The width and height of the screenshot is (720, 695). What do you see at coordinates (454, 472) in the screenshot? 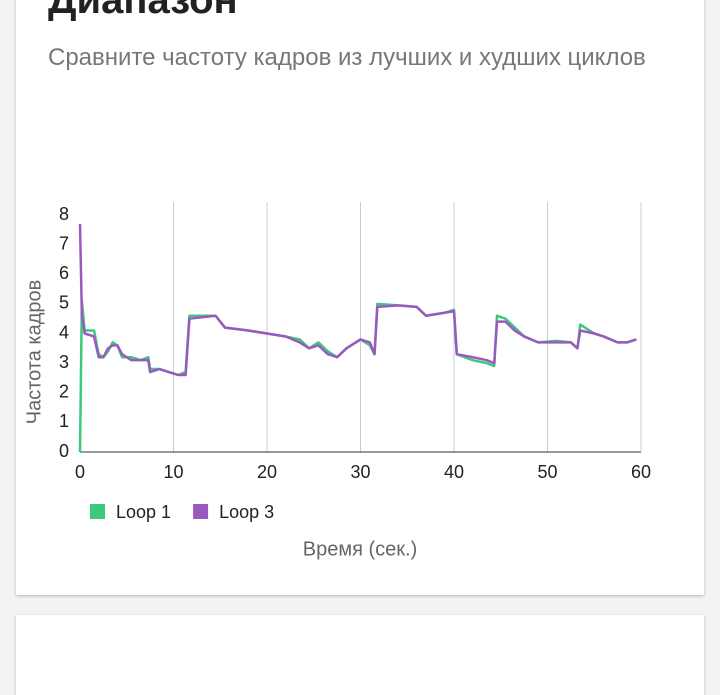
I see `x-tick-label: 40` at bounding box center [454, 472].